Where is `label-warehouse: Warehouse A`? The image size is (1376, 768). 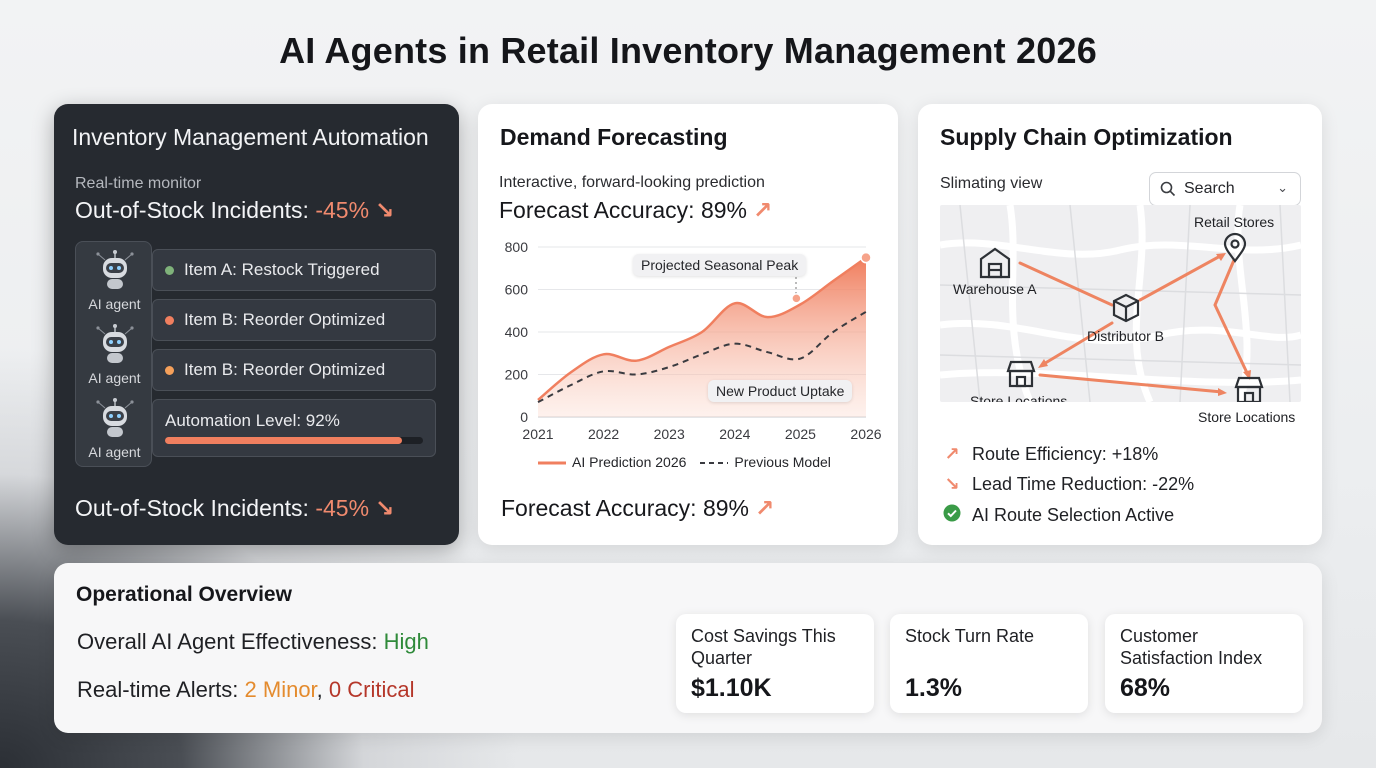
label-warehouse: Warehouse A is located at coordinates (995, 289).